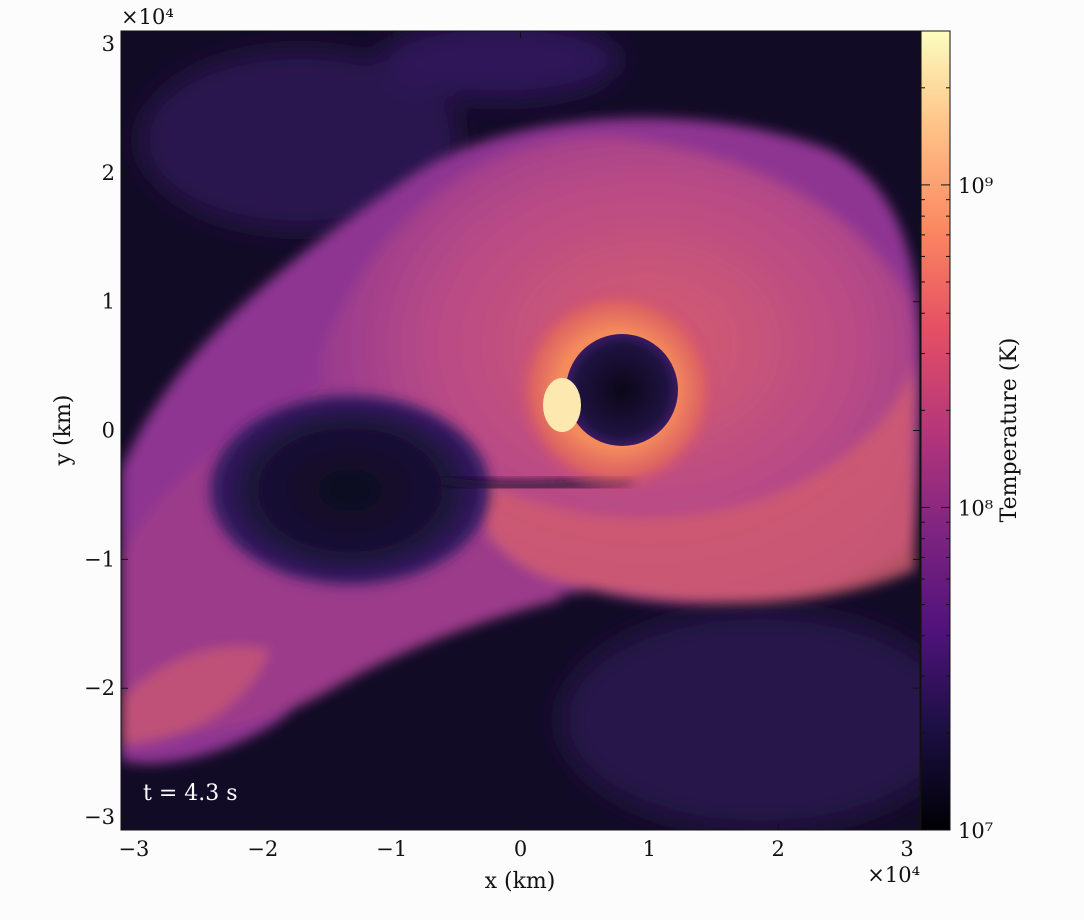 The height and width of the screenshot is (920, 1084). What do you see at coordinates (262, 849) in the screenshot?
I see `x-tick-label: −2` at bounding box center [262, 849].